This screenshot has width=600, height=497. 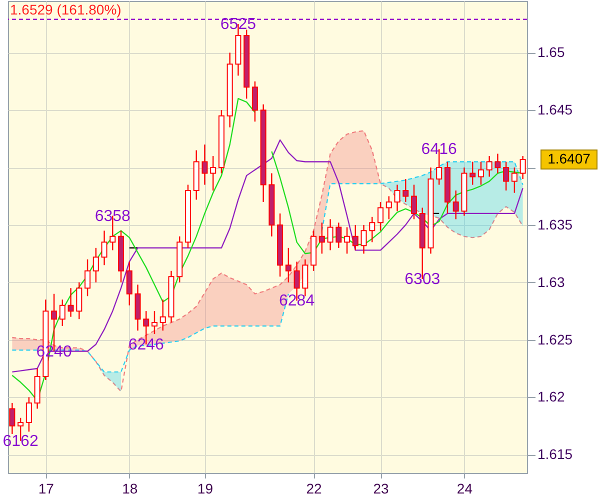 I want to click on text: 1.6407, so click(x=569, y=158).